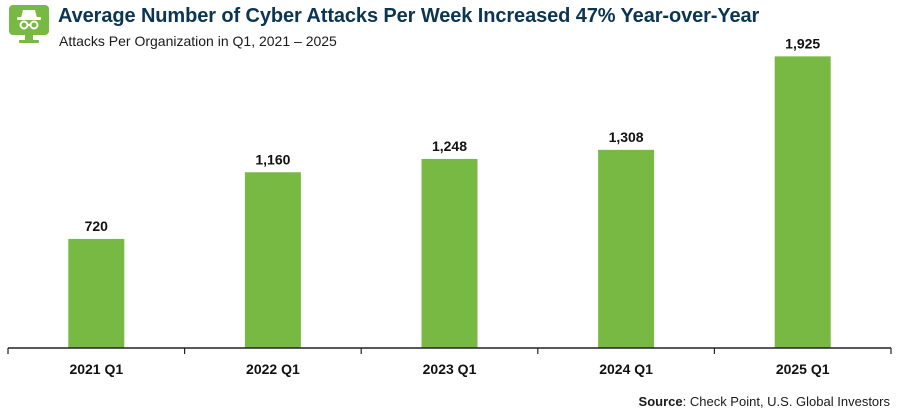 The width and height of the screenshot is (900, 414). What do you see at coordinates (802, 43) in the screenshot?
I see `data-label: 1,925` at bounding box center [802, 43].